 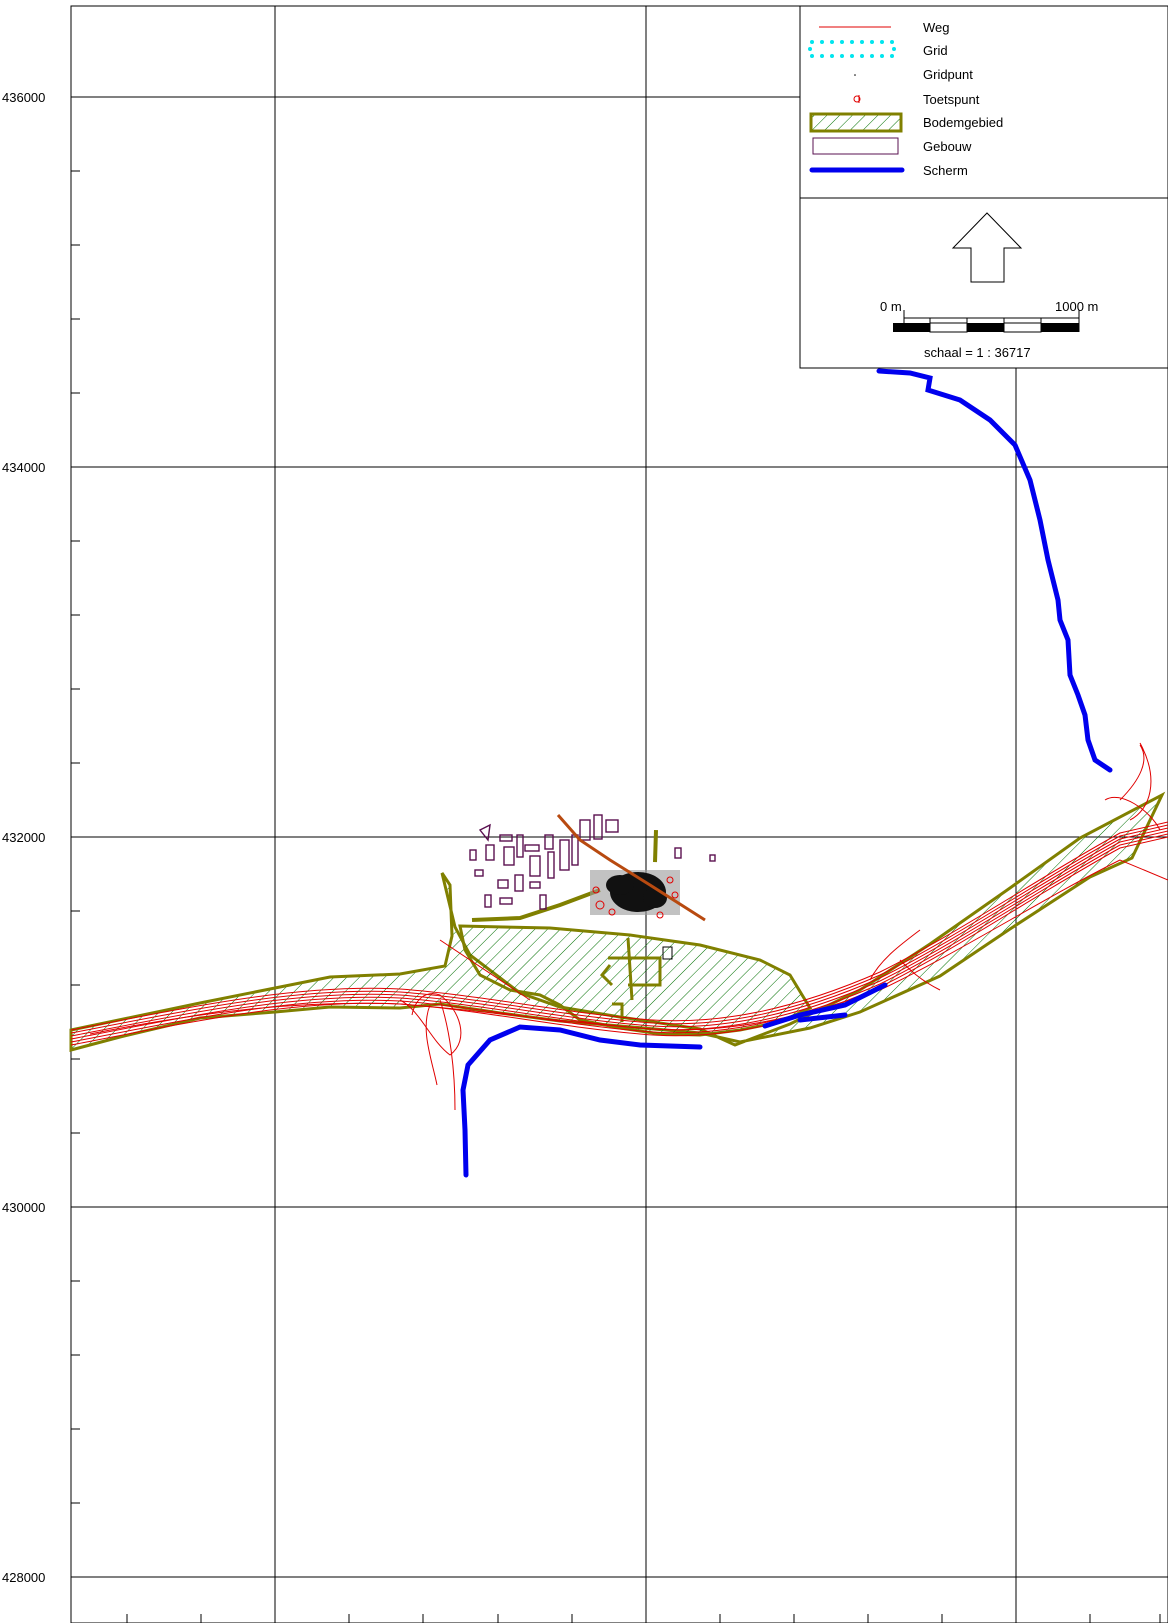 What do you see at coordinates (857, 99) in the screenshot?
I see `toetspunt-swatch-icon` at bounding box center [857, 99].